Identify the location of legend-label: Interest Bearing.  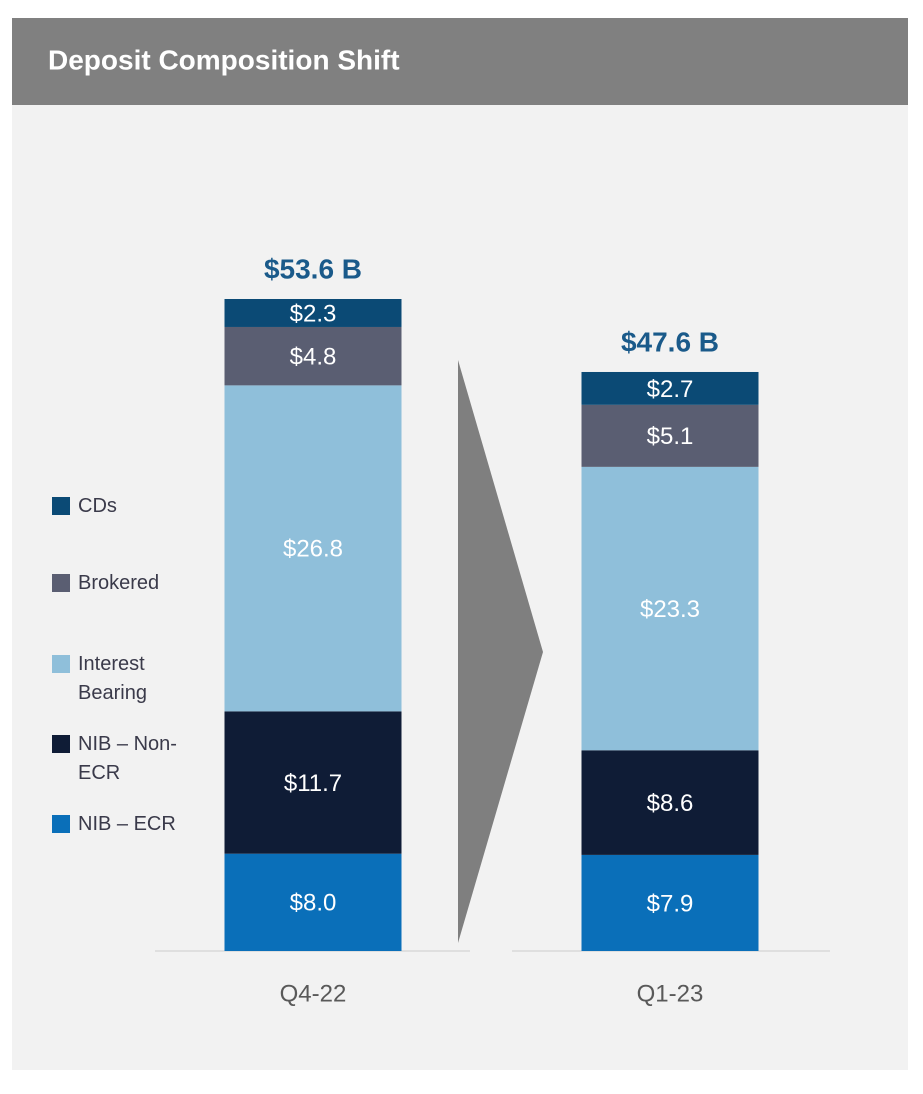
(112, 678).